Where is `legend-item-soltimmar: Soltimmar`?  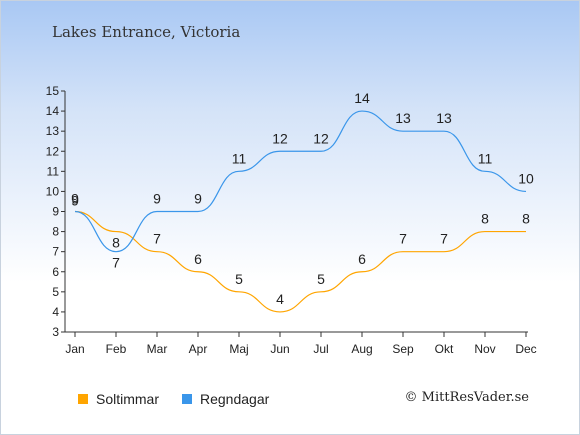
legend-item-soltimmar: Soltimmar is located at coordinates (118, 399).